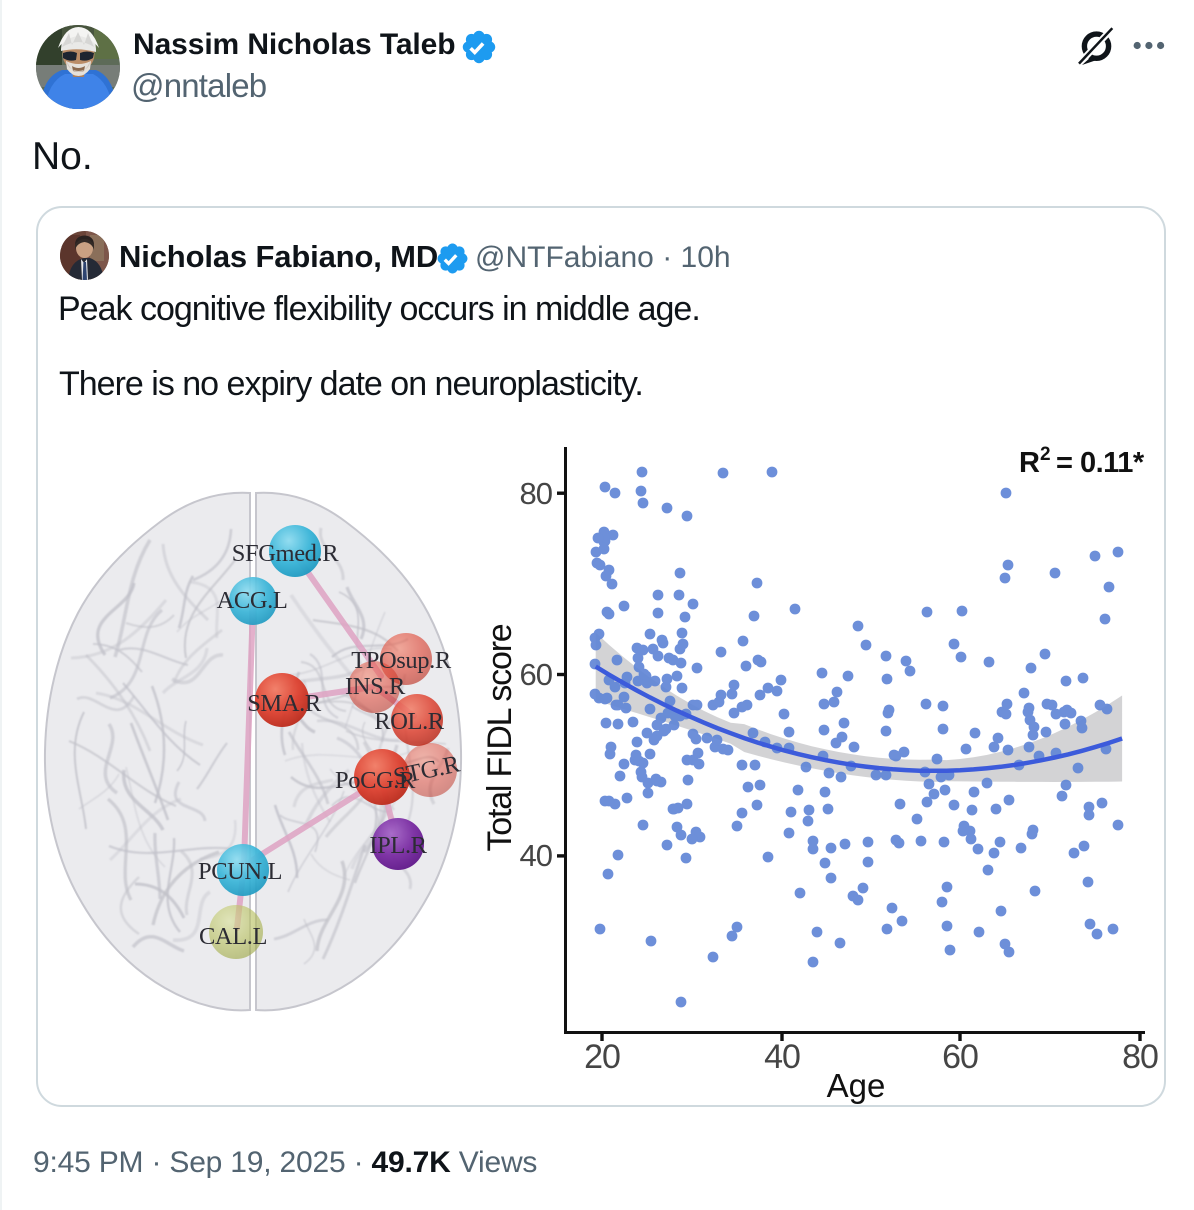 The width and height of the screenshot is (1194, 1210). Describe the element at coordinates (284, 703) in the screenshot. I see `svg-text: SMA.R` at that location.